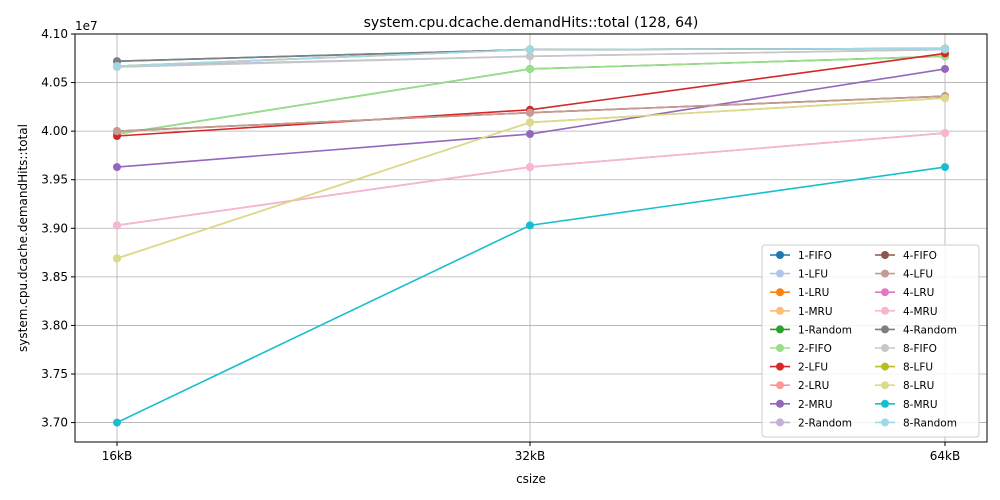  I want to click on legend-label: 8-LFU, so click(918, 368).